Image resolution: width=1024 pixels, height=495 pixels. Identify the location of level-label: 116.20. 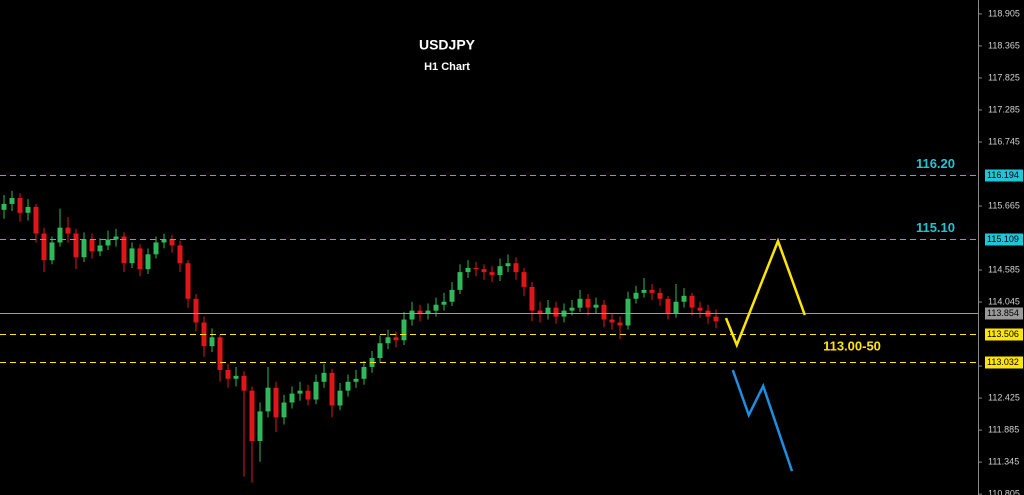
(935, 163).